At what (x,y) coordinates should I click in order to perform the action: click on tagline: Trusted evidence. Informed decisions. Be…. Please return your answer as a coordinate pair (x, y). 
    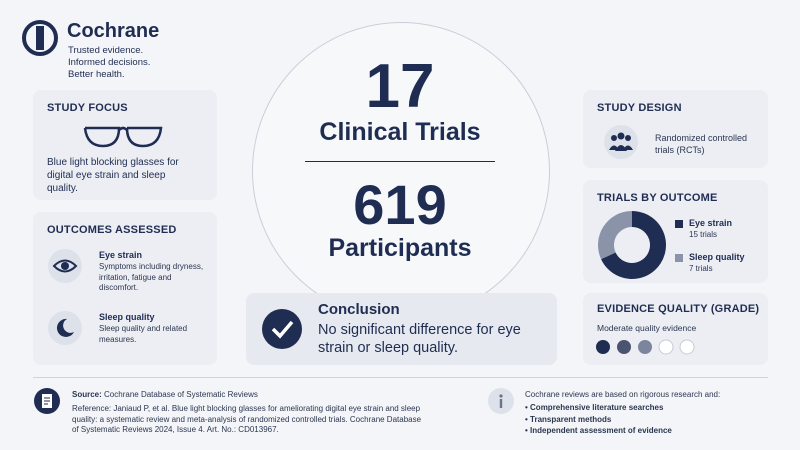
    Looking at the image, I should click on (109, 63).